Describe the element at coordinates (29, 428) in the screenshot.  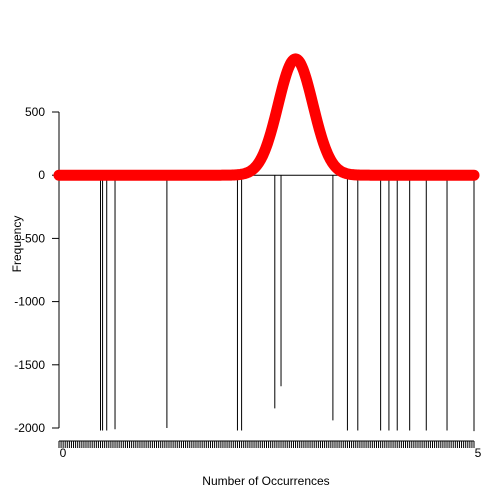
I see `y-tick-label: -2000` at that location.